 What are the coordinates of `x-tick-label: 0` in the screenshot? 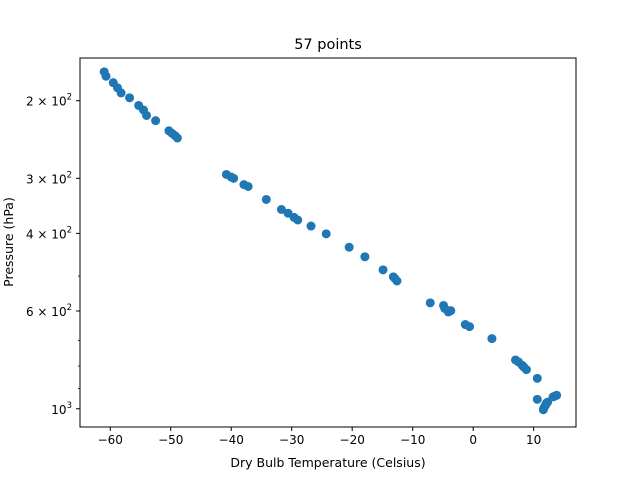 It's located at (473, 440).